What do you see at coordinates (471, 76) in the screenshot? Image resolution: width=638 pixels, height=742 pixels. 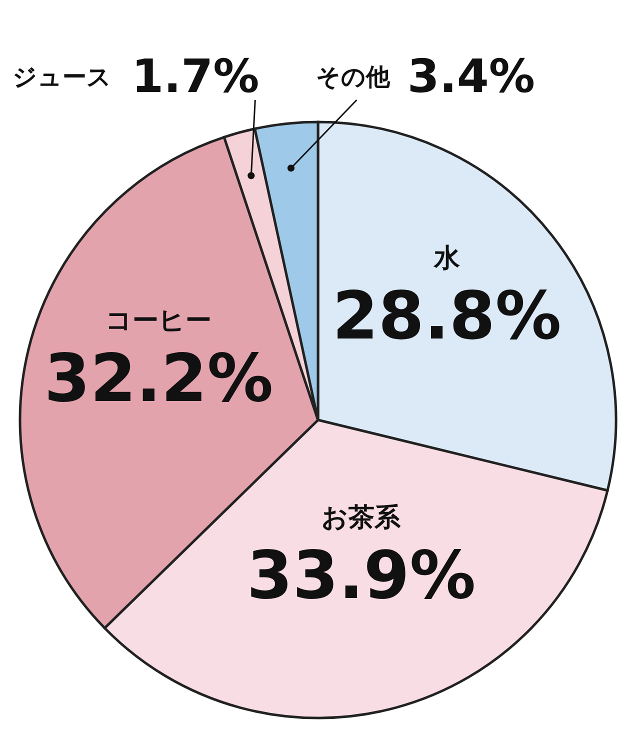 I see `data-label: 3.4%` at bounding box center [471, 76].